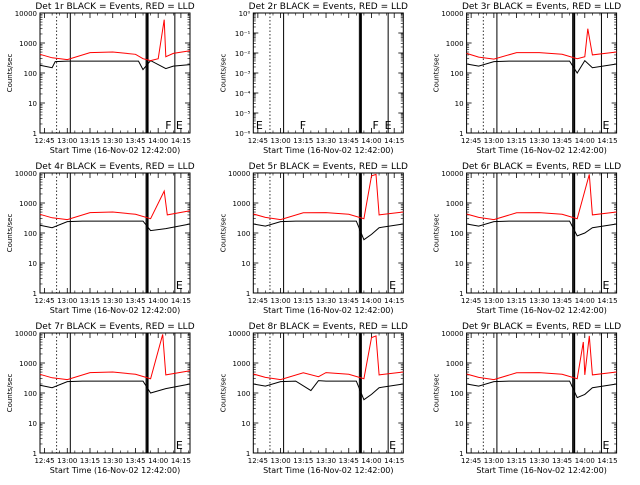 The width and height of the screenshot is (640, 485). Describe the element at coordinates (243, 114) in the screenshot. I see `y-tick-label: 10⁻⁵` at that location.